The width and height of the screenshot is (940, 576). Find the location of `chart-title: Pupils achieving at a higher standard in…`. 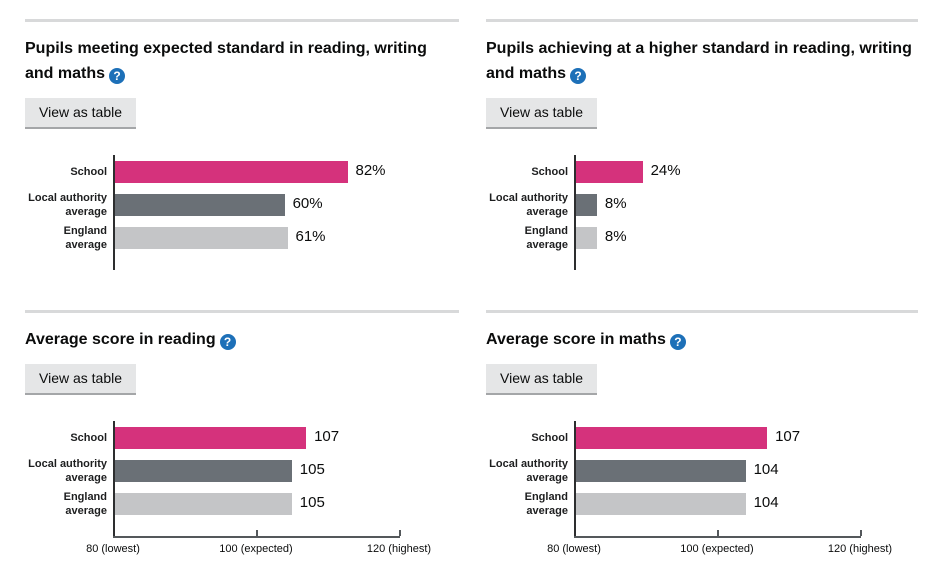

chart-title: Pupils achieving at a higher standard in… is located at coordinates (702, 61).